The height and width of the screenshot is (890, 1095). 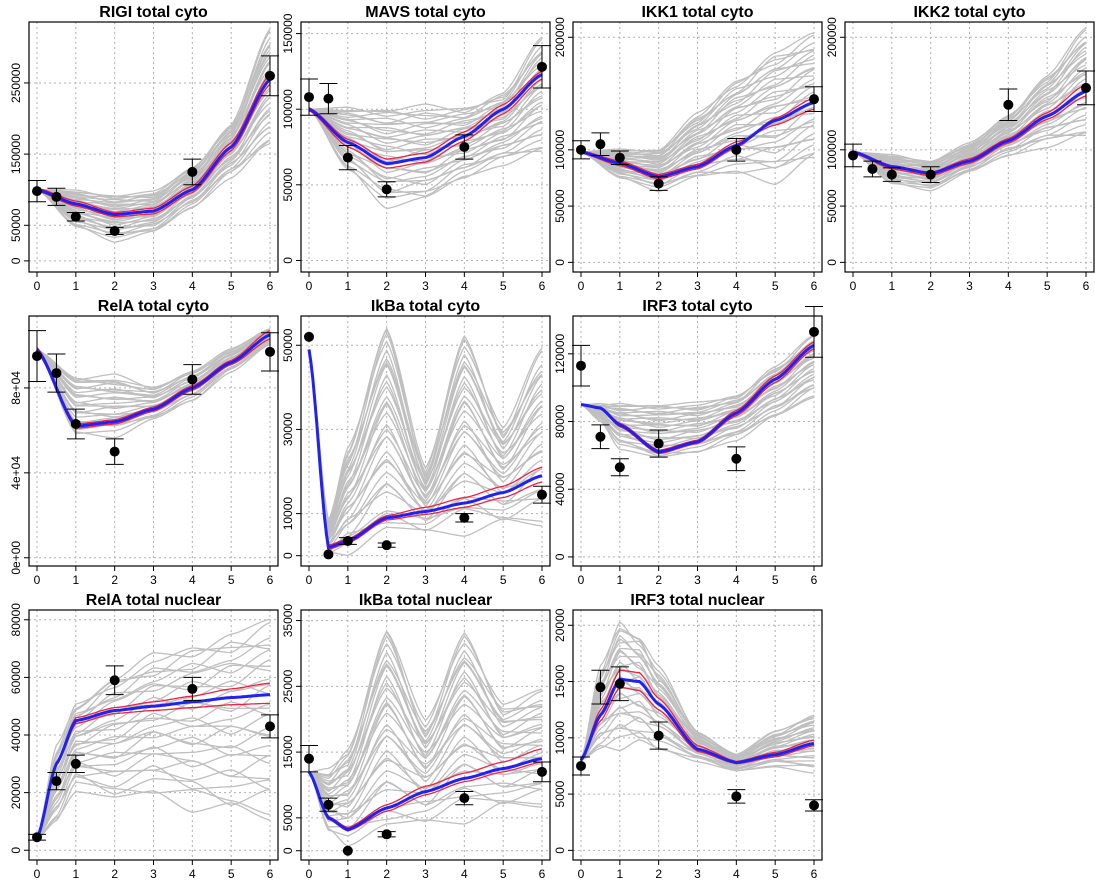 I want to click on panel-2: MAVS total cyto 0 1 2 3 4 5 6 0 50000 100000 150000, so click(x=416, y=148).